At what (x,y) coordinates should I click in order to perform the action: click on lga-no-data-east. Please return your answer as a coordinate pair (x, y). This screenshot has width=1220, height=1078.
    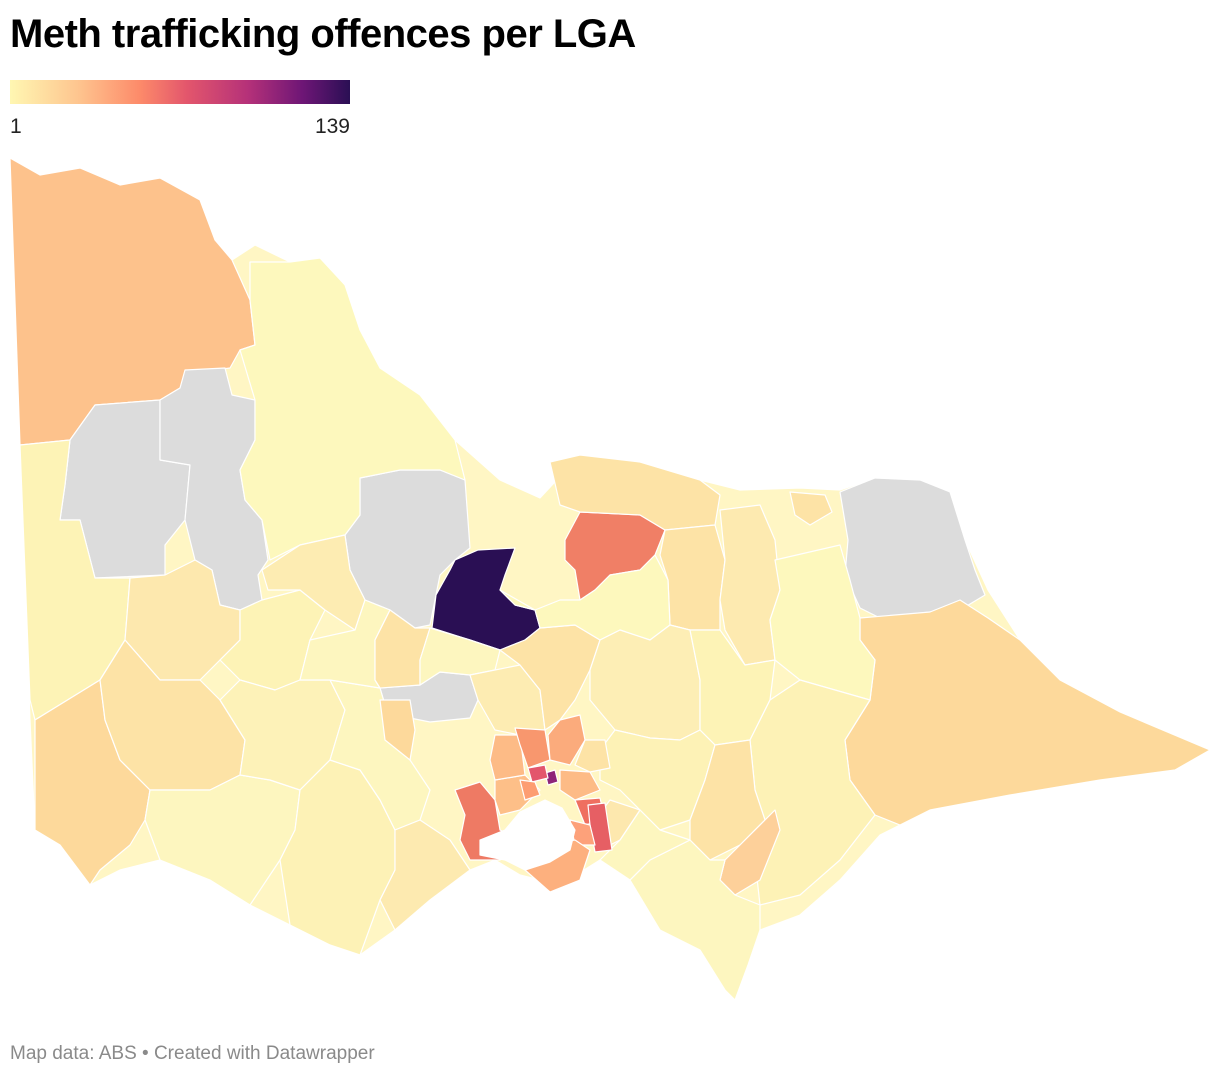
    Looking at the image, I should click on (912, 548).